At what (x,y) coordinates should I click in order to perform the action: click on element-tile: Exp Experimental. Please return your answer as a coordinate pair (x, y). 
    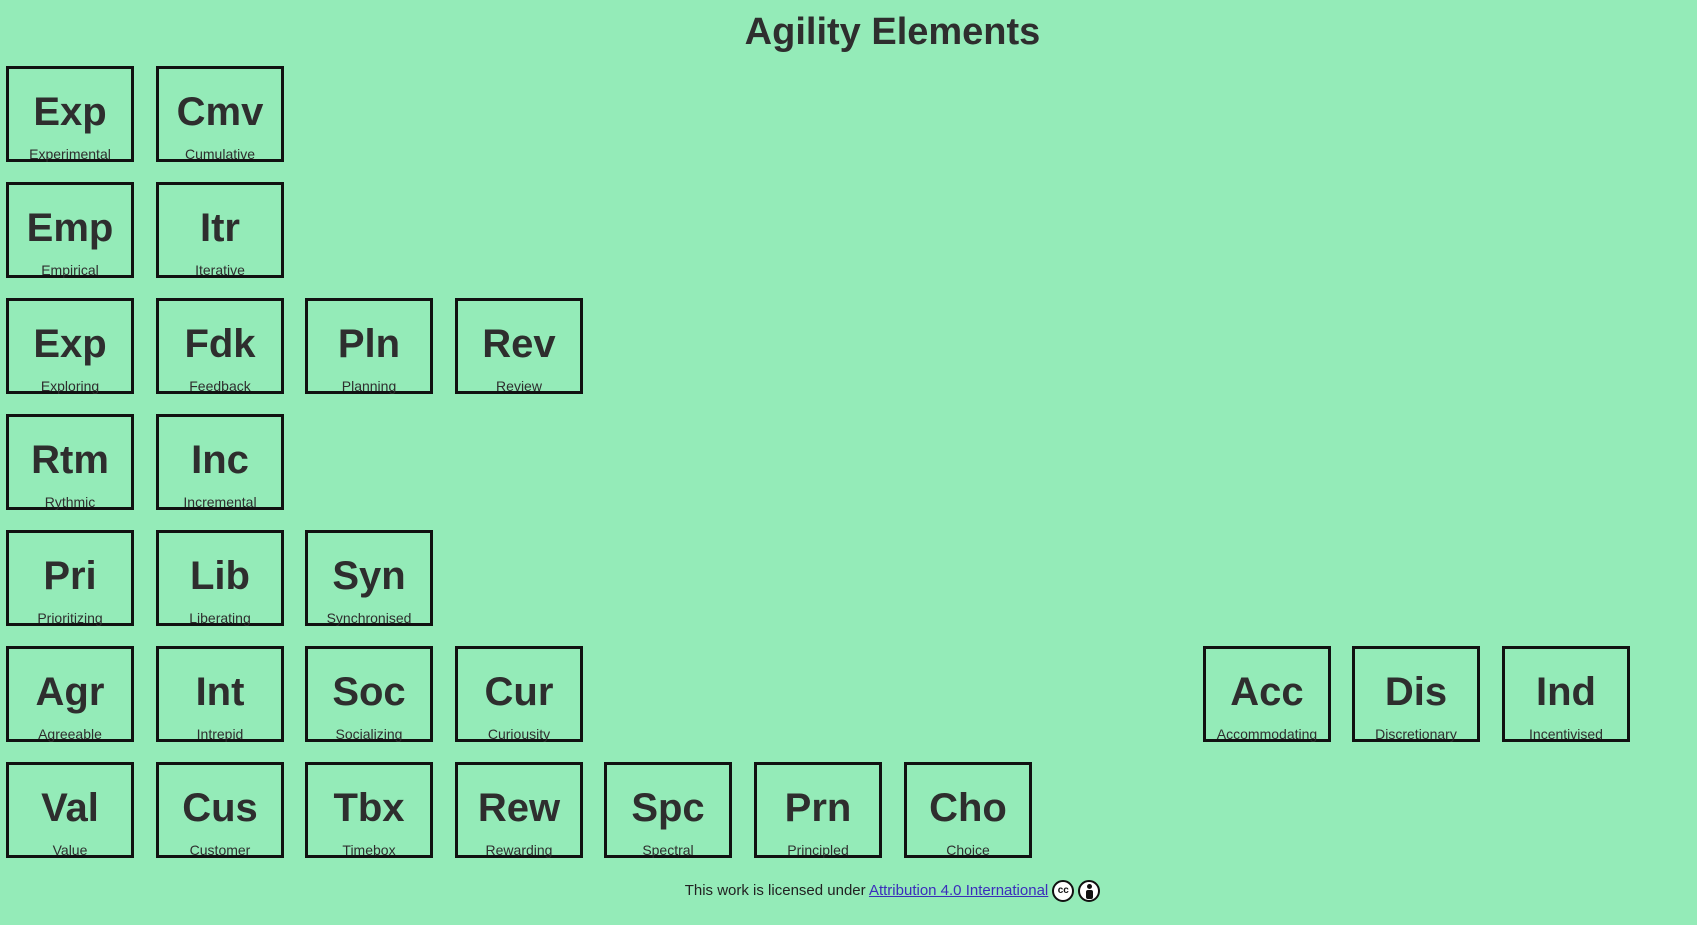
    Looking at the image, I should click on (70, 114).